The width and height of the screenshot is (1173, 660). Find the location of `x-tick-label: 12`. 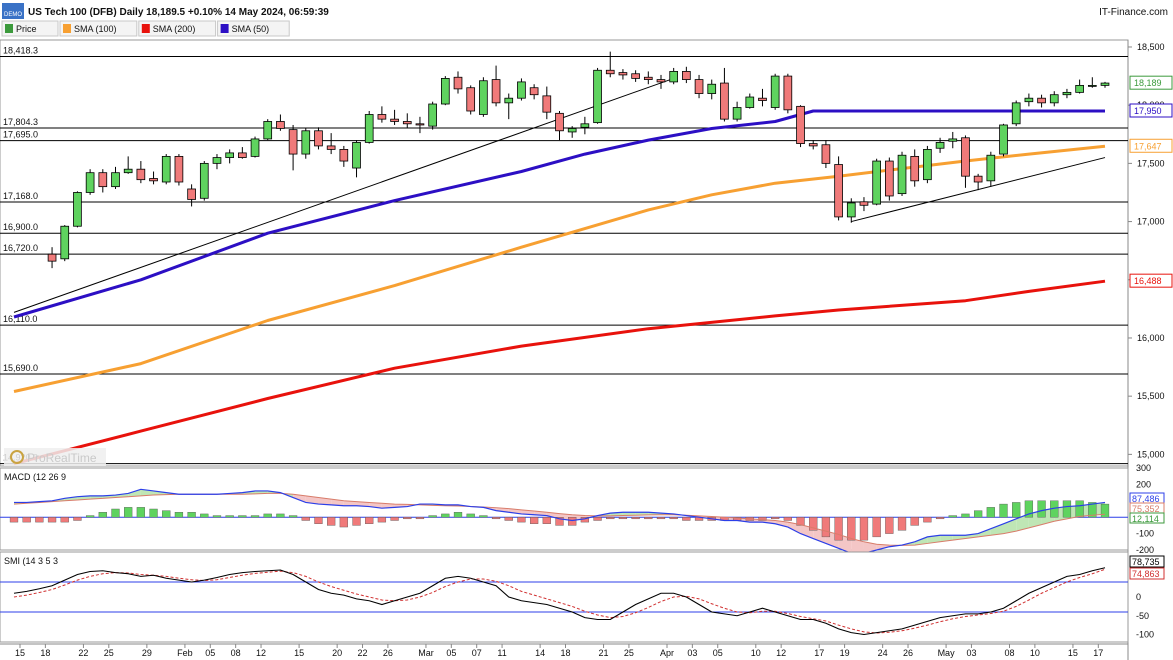

x-tick-label: 12 is located at coordinates (781, 653).